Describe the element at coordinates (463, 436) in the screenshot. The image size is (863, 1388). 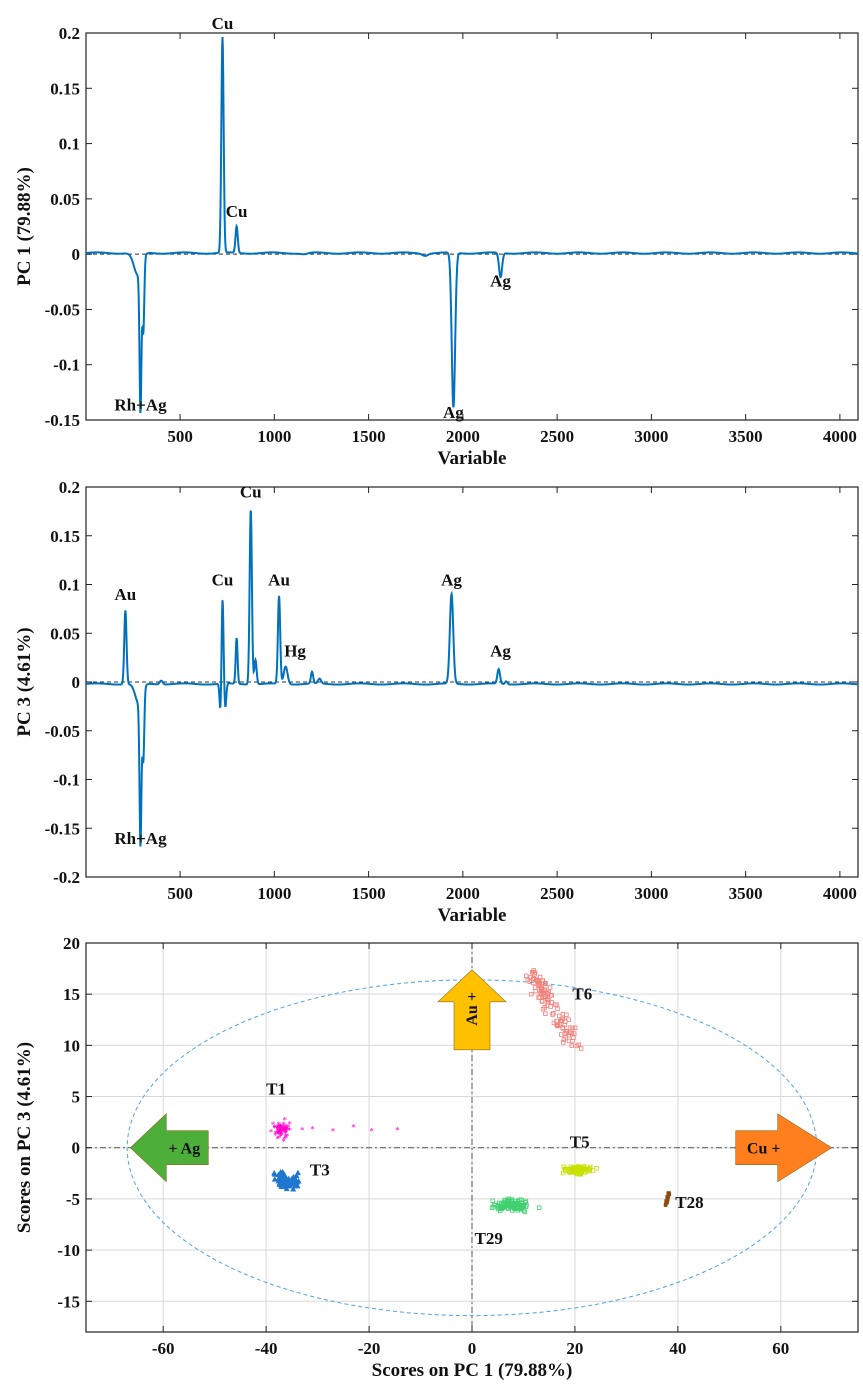
I see `x-tick-label: 2000` at that location.